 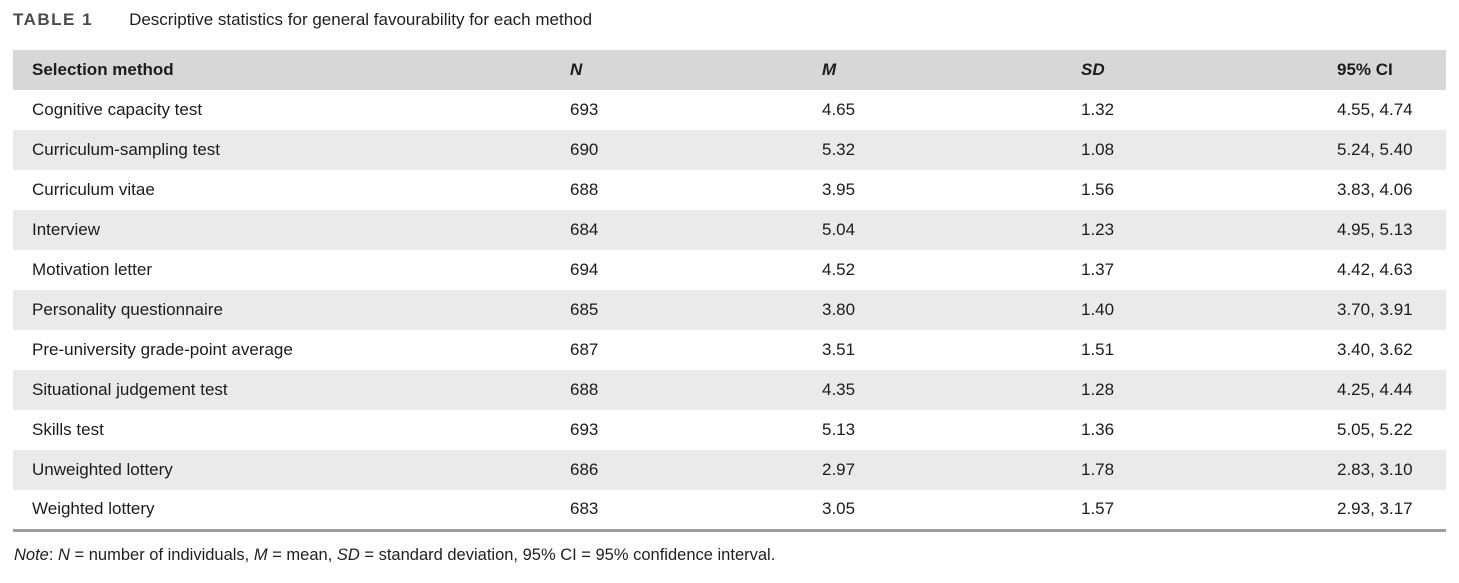 What do you see at coordinates (1098, 389) in the screenshot?
I see `cell-sd: 1.28` at bounding box center [1098, 389].